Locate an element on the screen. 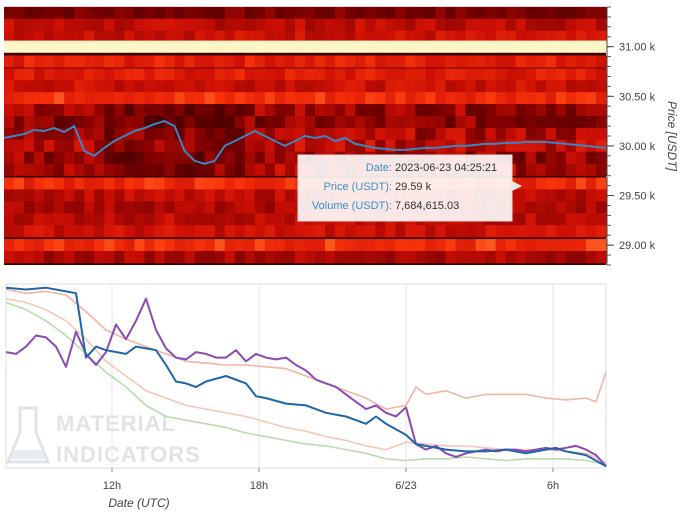 The height and width of the screenshot is (519, 680). price-axis: 31.00 k 30.50 k 30.00 k 29.50 k 29.00 k is located at coordinates (631, 136).